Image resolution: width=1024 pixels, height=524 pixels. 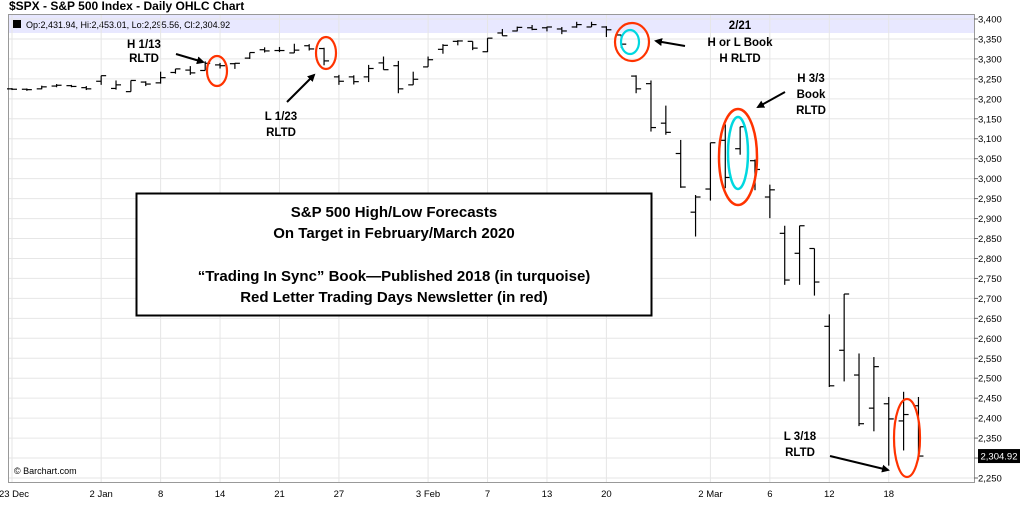 I want to click on y-tick-label: 2,950, so click(x=990, y=199).